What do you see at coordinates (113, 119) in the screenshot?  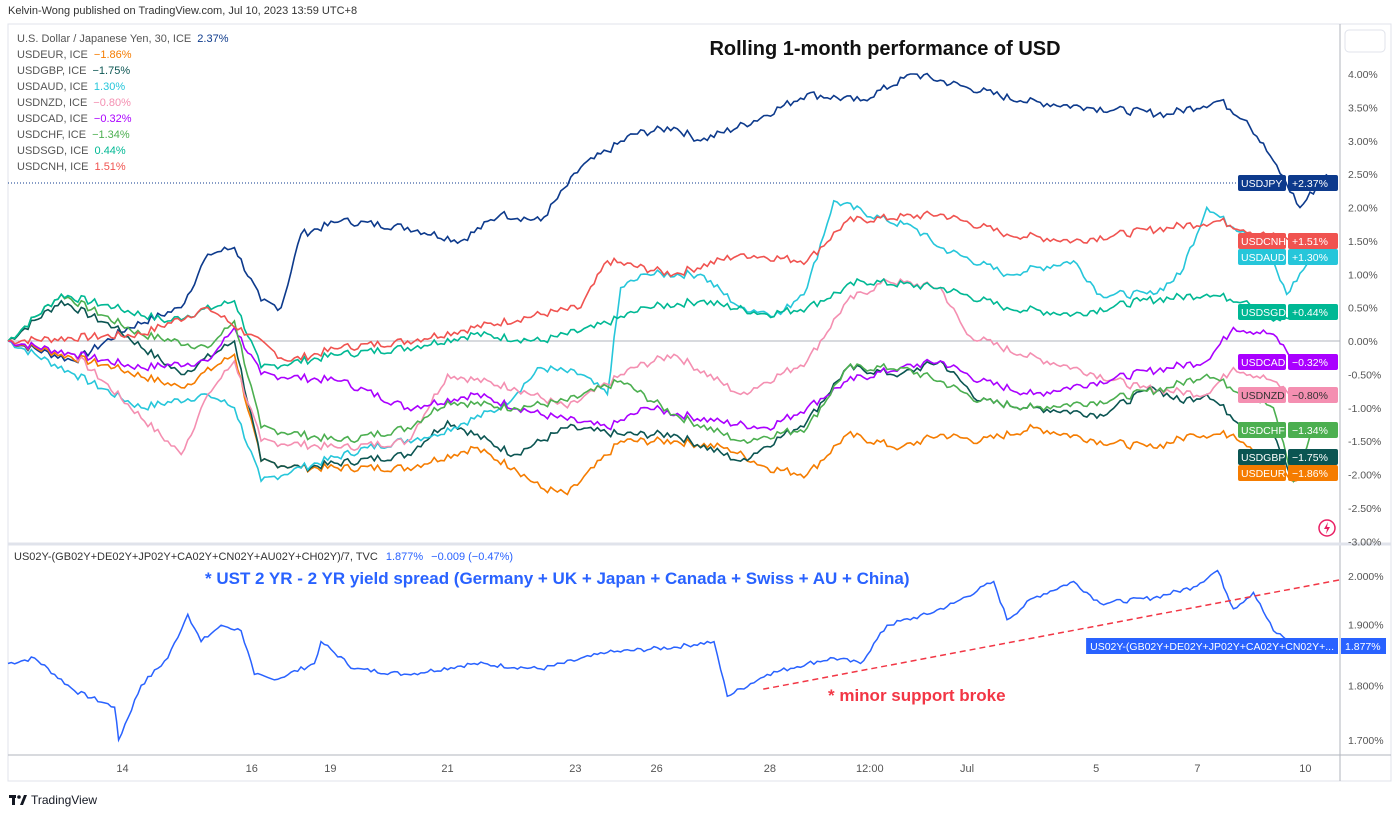 I see `legend-value: −0.32%` at bounding box center [113, 119].